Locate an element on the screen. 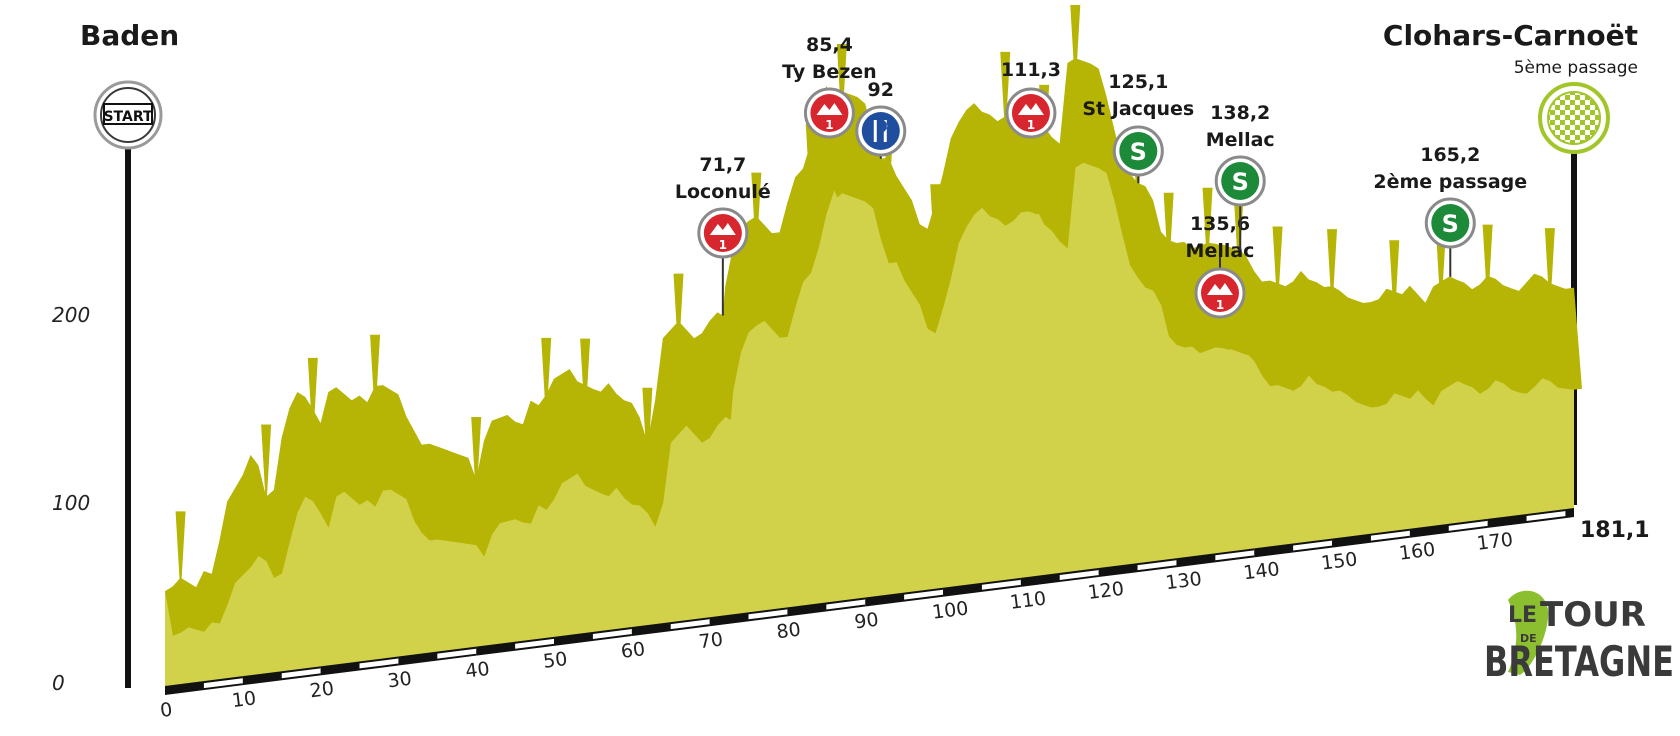  marker-km-label: 71,7 is located at coordinates (722, 165).